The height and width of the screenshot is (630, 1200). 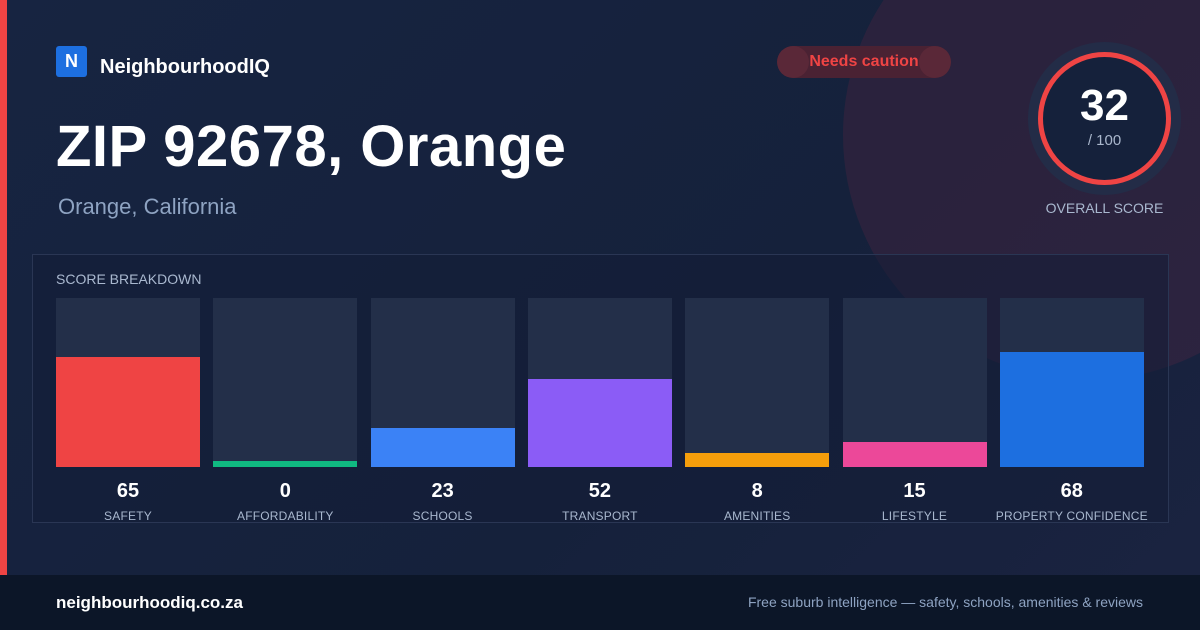 I want to click on footer, so click(x=600, y=602).